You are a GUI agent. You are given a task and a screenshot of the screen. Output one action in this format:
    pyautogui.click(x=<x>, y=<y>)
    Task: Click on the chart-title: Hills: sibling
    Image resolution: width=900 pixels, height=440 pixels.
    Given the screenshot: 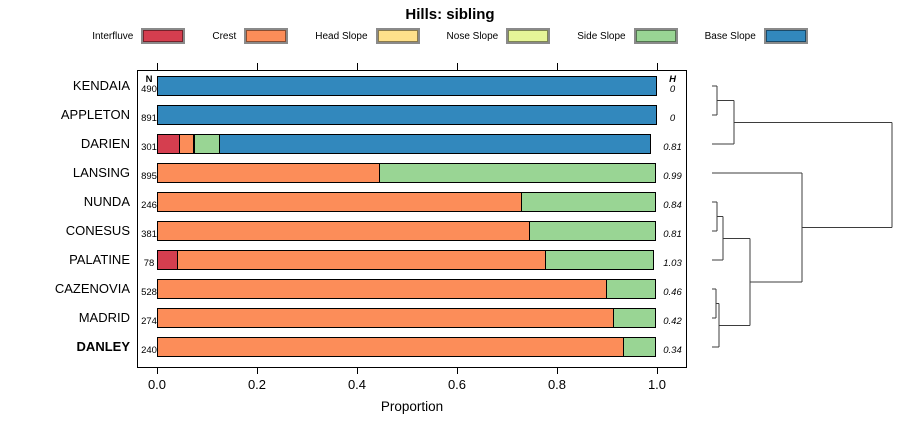 What is the action you would take?
    pyautogui.click(x=450, y=14)
    